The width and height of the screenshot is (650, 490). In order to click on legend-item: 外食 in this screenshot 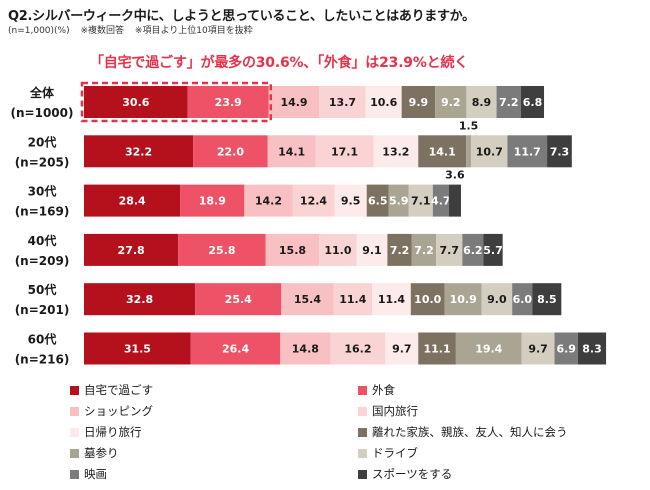, I will do `click(376, 390)`.